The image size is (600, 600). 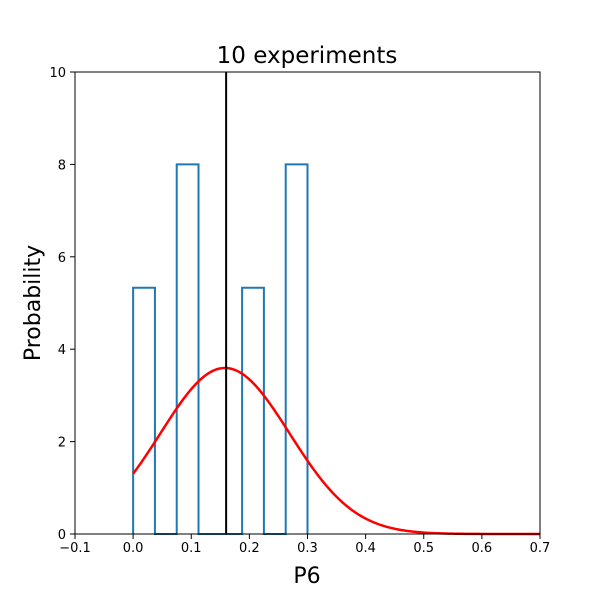 What do you see at coordinates (62, 443) in the screenshot?
I see `y-tick-label: 2` at bounding box center [62, 443].